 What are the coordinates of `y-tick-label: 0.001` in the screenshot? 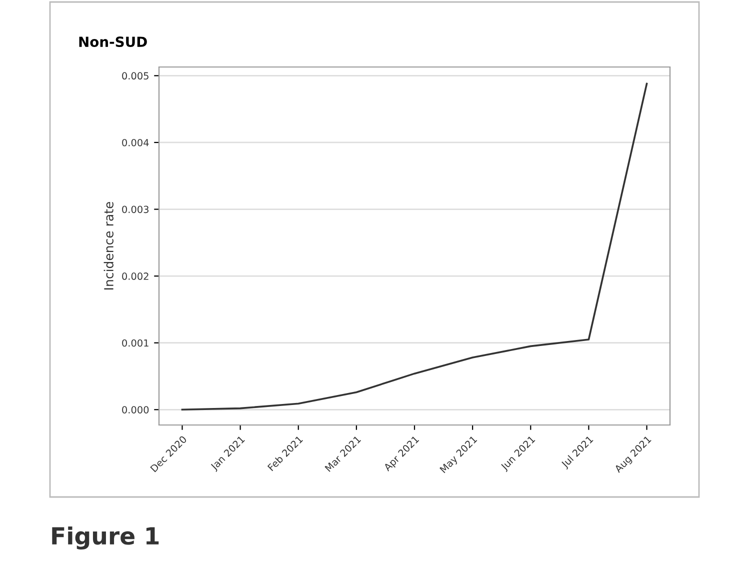 It's located at (135, 343).